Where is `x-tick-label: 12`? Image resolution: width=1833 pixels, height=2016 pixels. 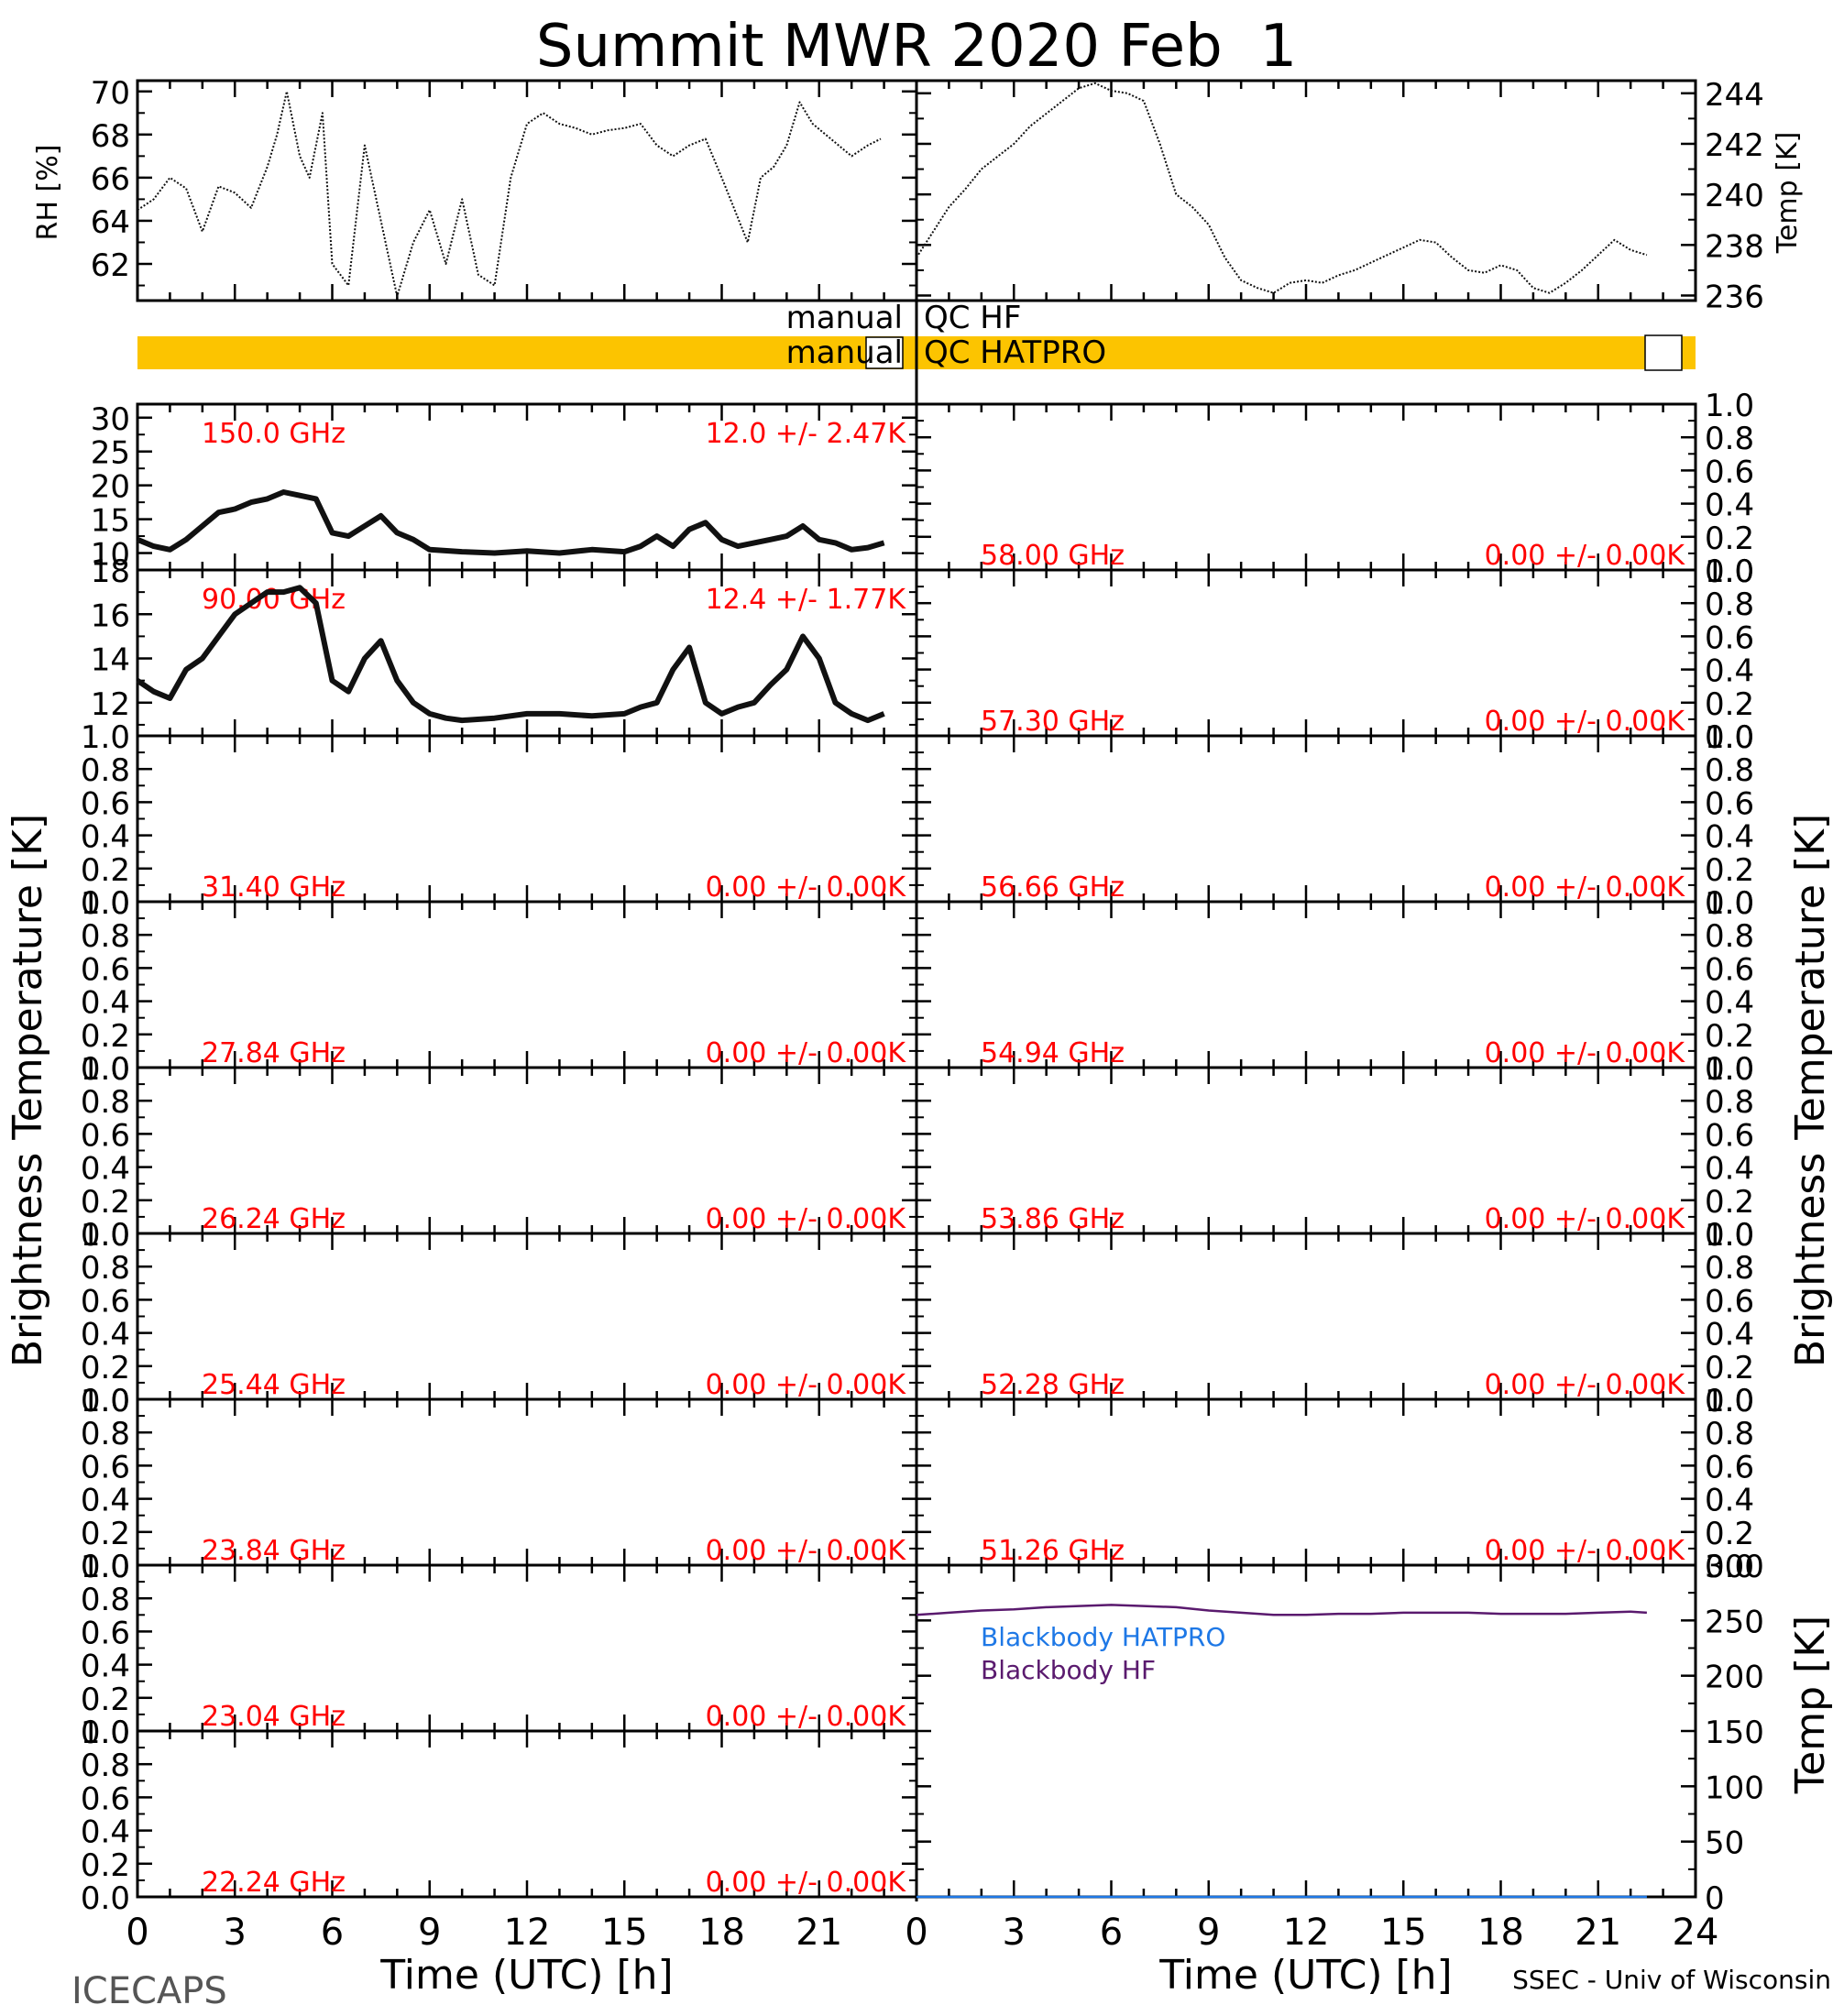
x-tick-label: 12 is located at coordinates (527, 1933).